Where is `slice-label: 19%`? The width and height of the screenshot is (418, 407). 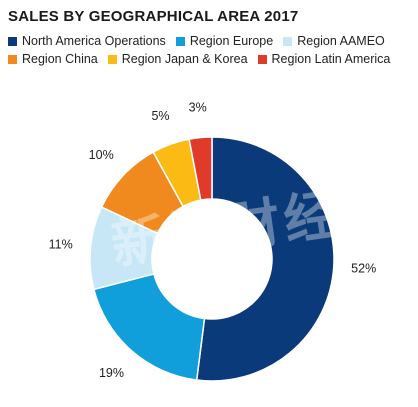
slice-label: 19% is located at coordinates (111, 373).